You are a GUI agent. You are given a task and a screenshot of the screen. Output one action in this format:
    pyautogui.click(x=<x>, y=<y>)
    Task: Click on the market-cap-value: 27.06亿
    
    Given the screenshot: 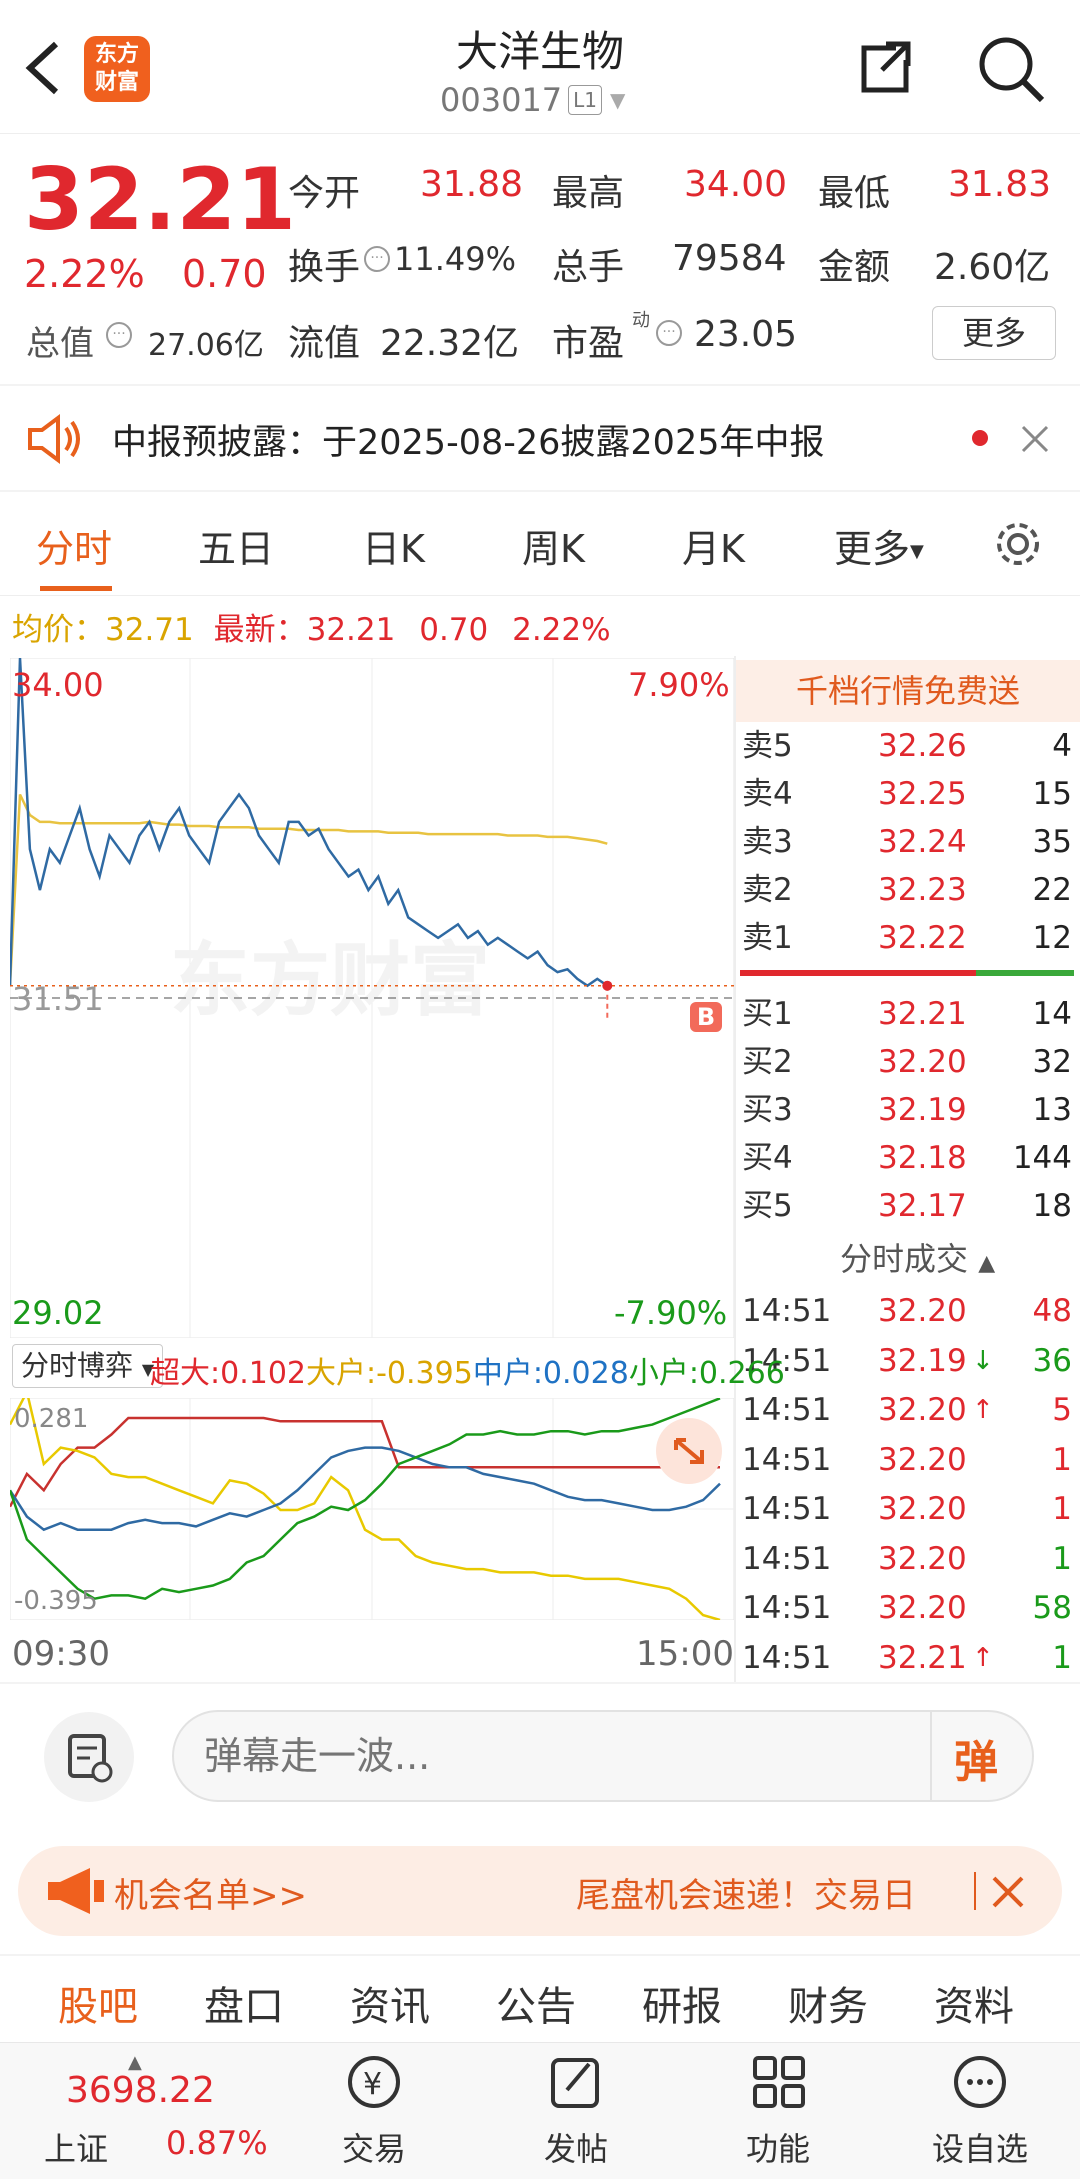 What is the action you would take?
    pyautogui.click(x=206, y=345)
    